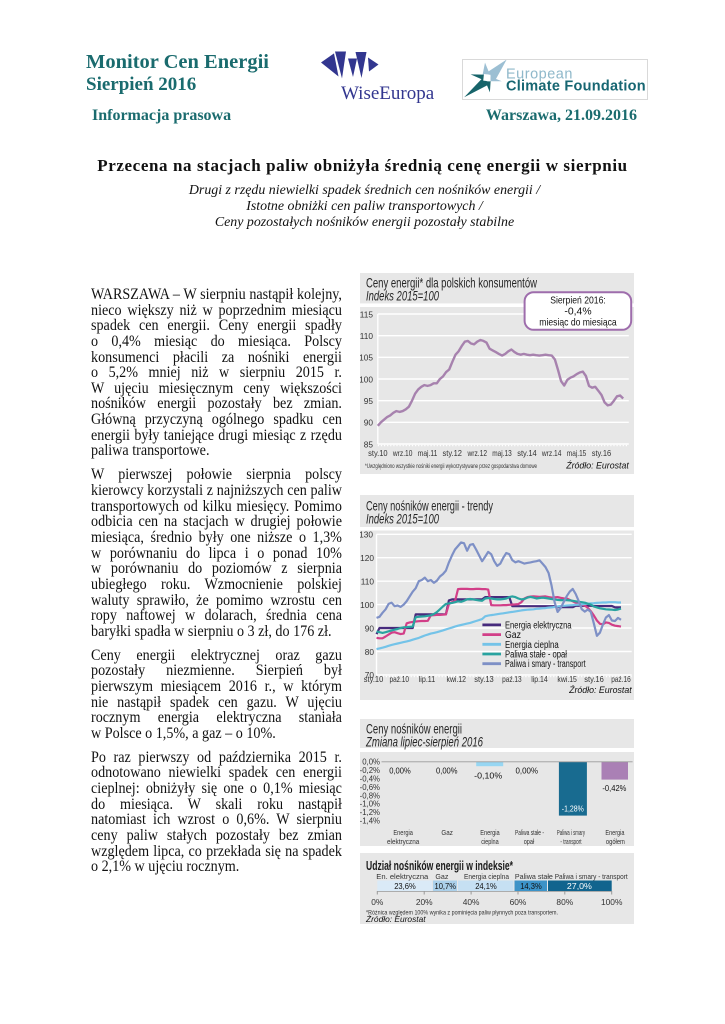 The height and width of the screenshot is (1024, 725). Describe the element at coordinates (424, 742) in the screenshot. I see `svg-text: Zmiana lipiec-sierpień 2016` at that location.